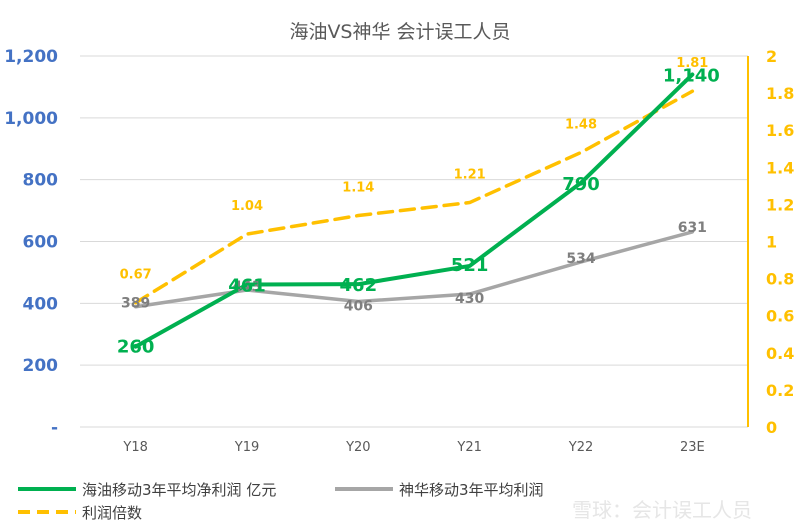 The image size is (800, 532). I want to click on y-right-tick-label: 1, so click(771, 242).